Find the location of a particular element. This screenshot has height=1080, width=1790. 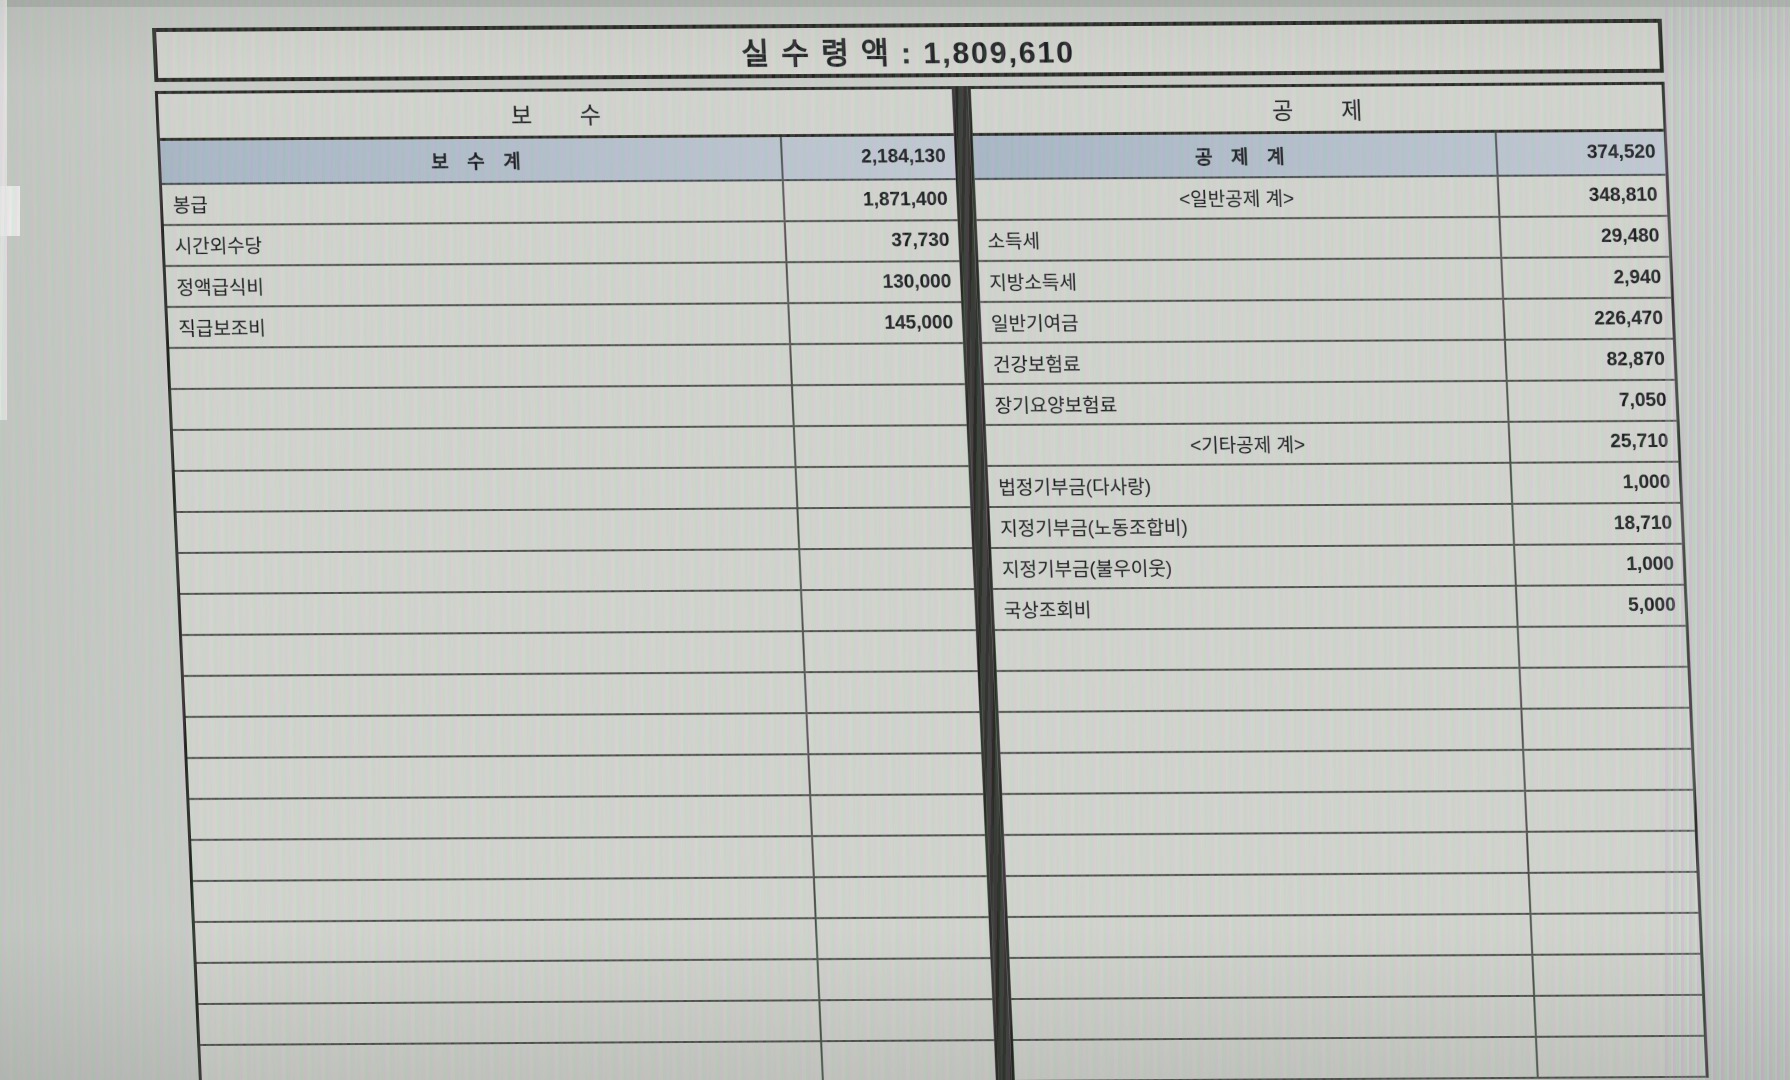

deductions-total-value: 374,520 is located at coordinates (1621, 152).